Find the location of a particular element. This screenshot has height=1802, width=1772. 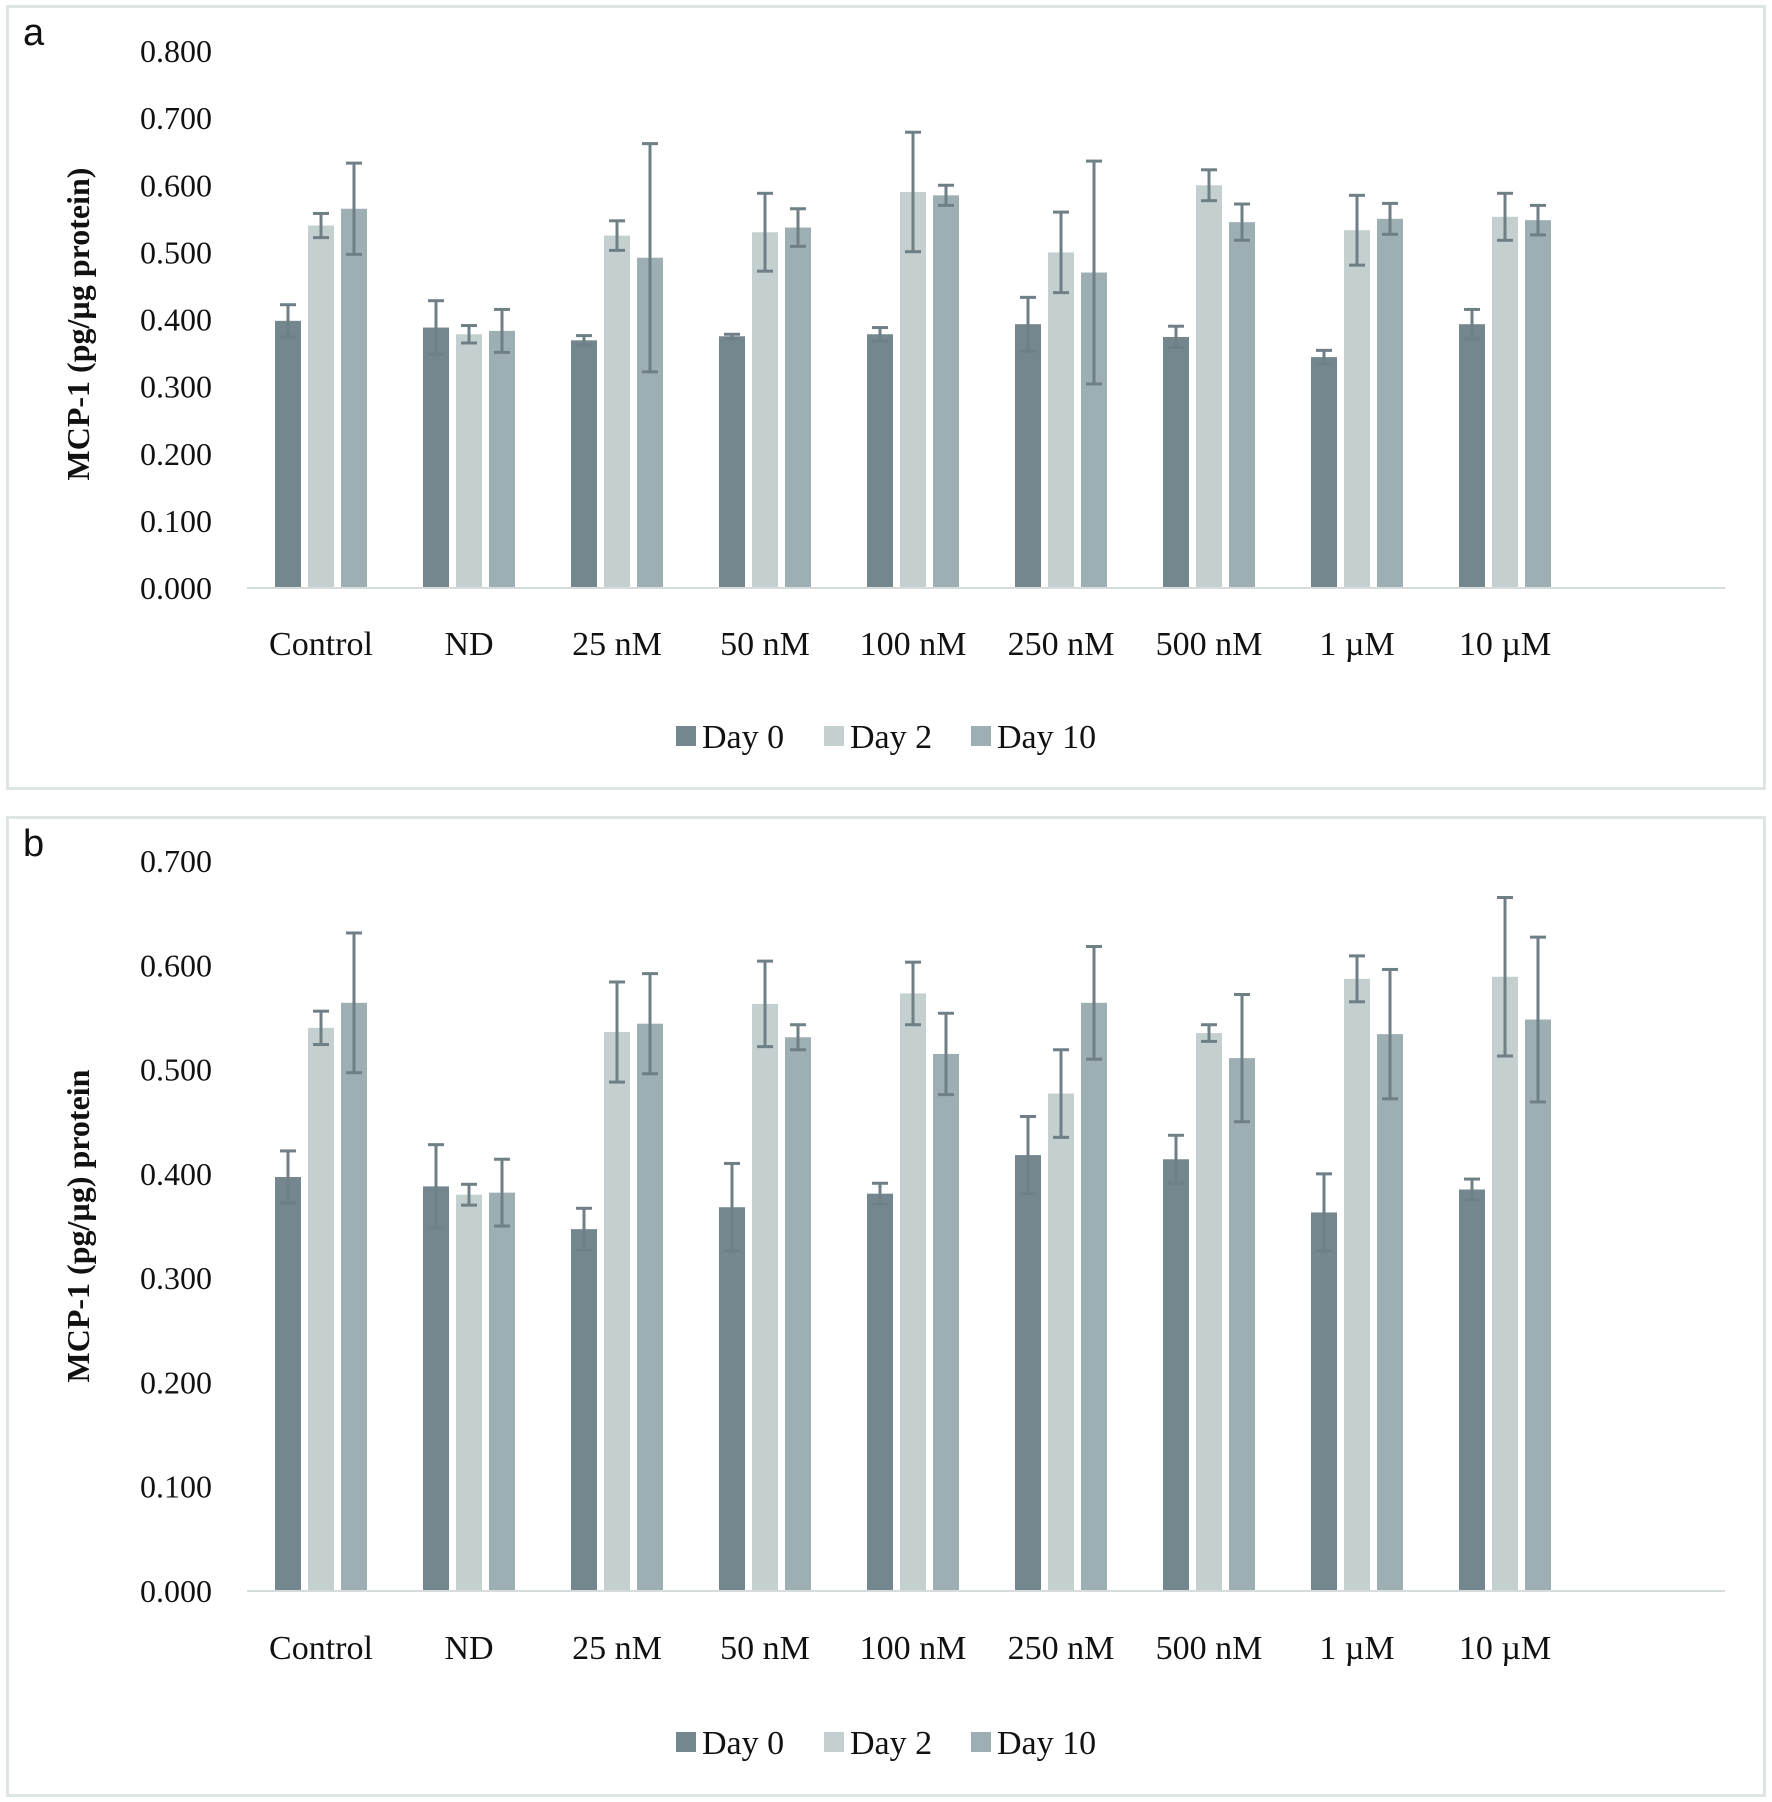

y-tick-label: 0.800 is located at coordinates (176, 51).